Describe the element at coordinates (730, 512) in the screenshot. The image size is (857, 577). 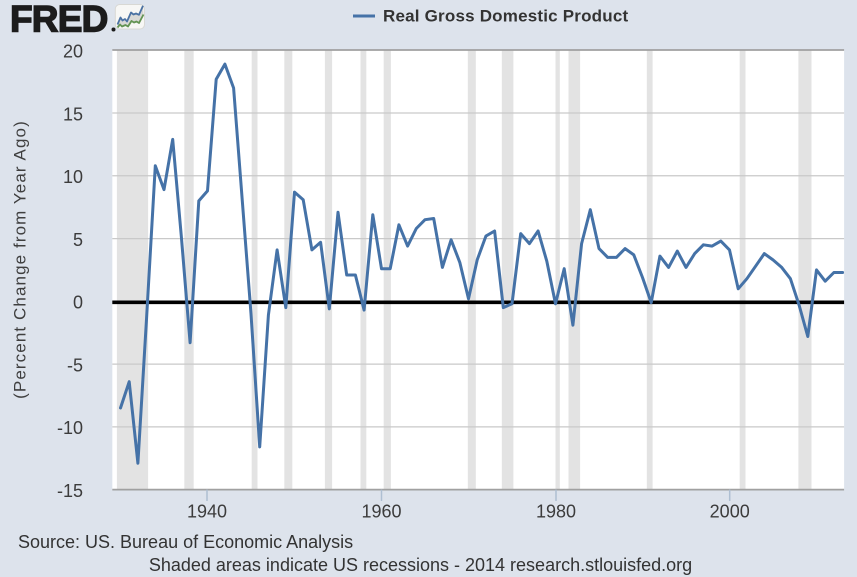
I see `svg-text: 2000` at that location.